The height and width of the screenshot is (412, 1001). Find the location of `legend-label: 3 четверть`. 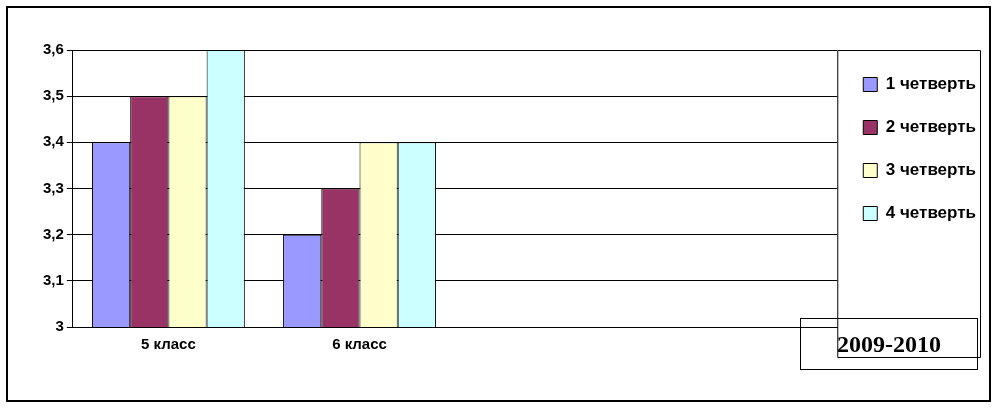

legend-label: 3 четверть is located at coordinates (931, 170).